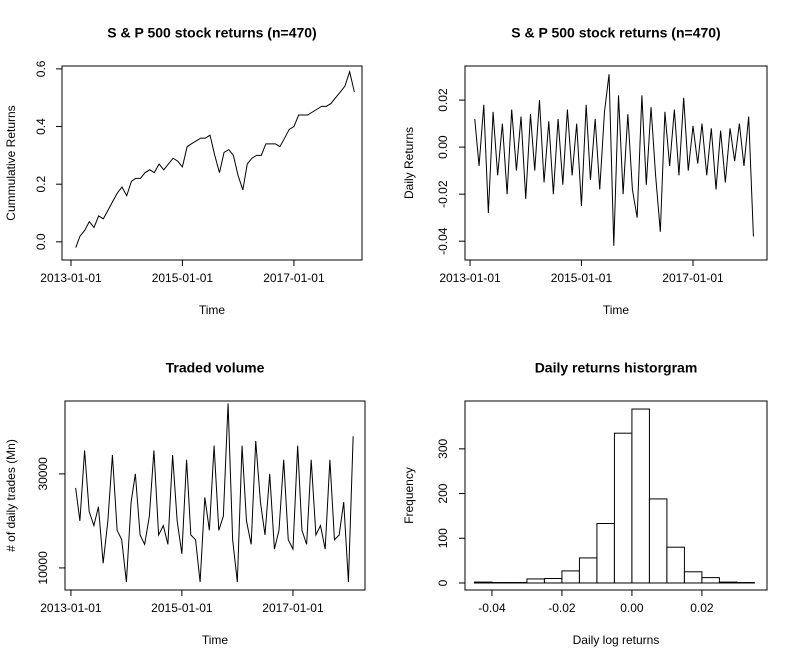 This screenshot has height=672, width=800. What do you see at coordinates (616, 368) in the screenshot?
I see `chart-title: Daily returns historgram` at bounding box center [616, 368].